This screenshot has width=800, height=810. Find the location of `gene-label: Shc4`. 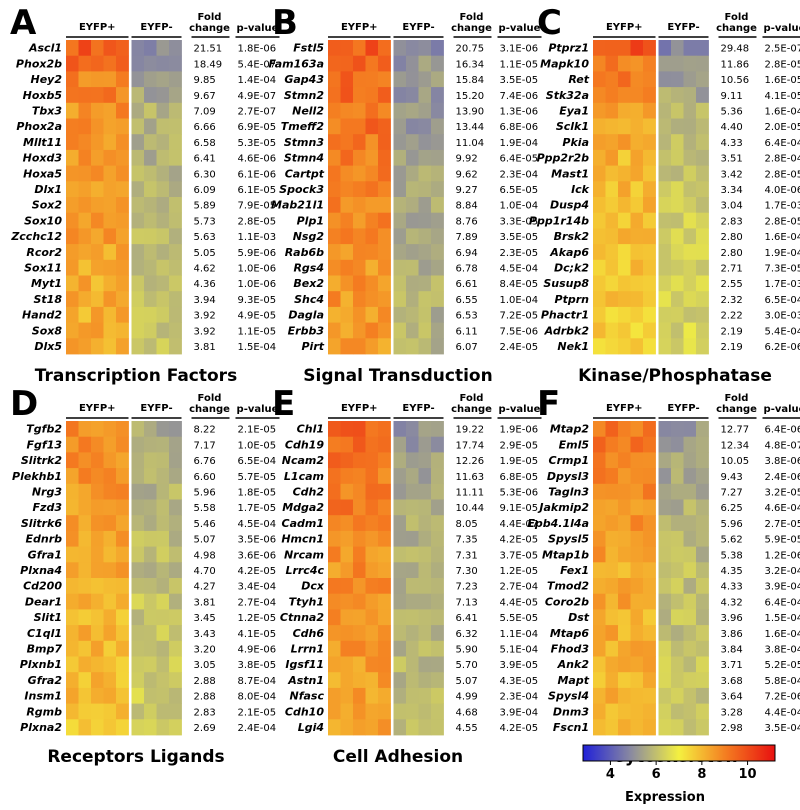

gene-label: Shc4 is located at coordinates (309, 299).